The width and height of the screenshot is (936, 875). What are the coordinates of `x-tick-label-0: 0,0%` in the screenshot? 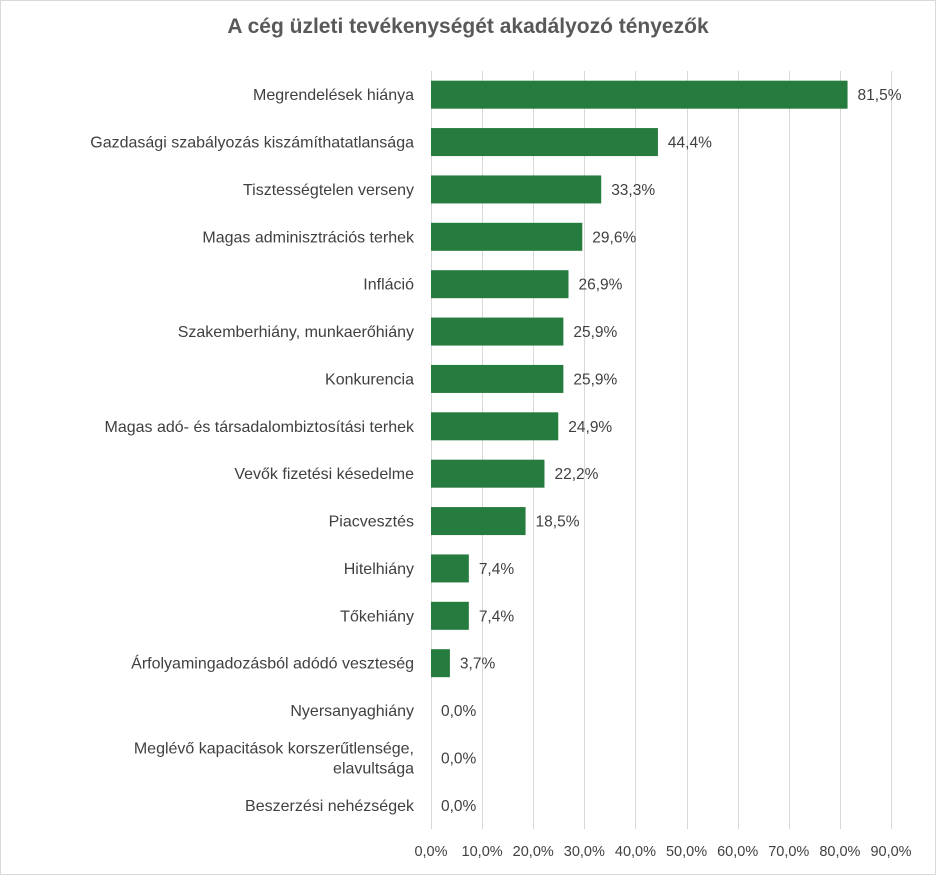 It's located at (430, 852).